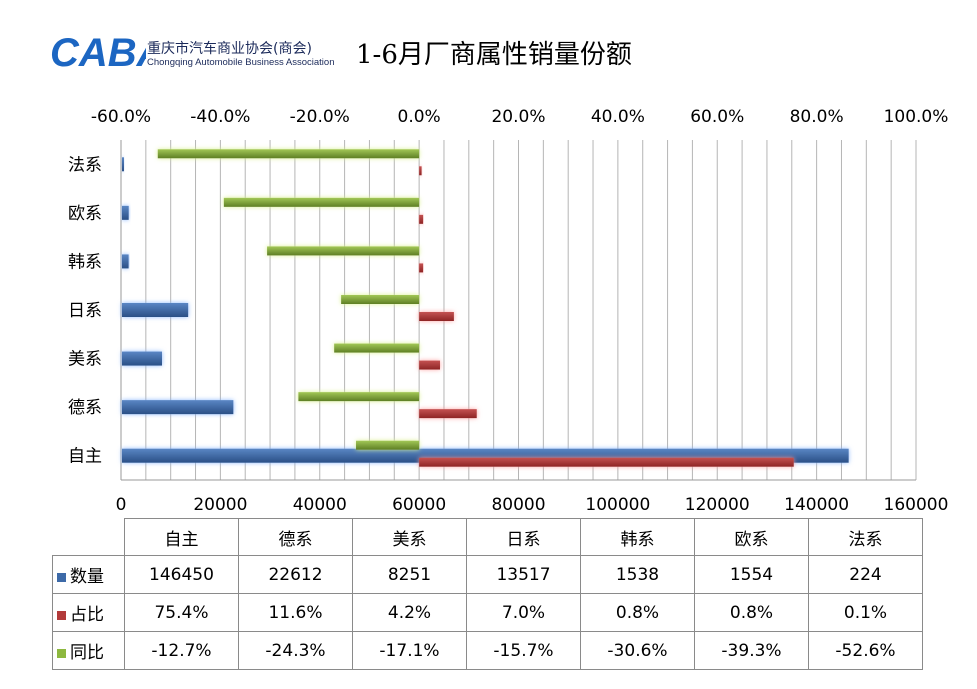 The image size is (977, 689). What do you see at coordinates (181, 650) in the screenshot?
I see `table-cell: -12.7%` at bounding box center [181, 650].